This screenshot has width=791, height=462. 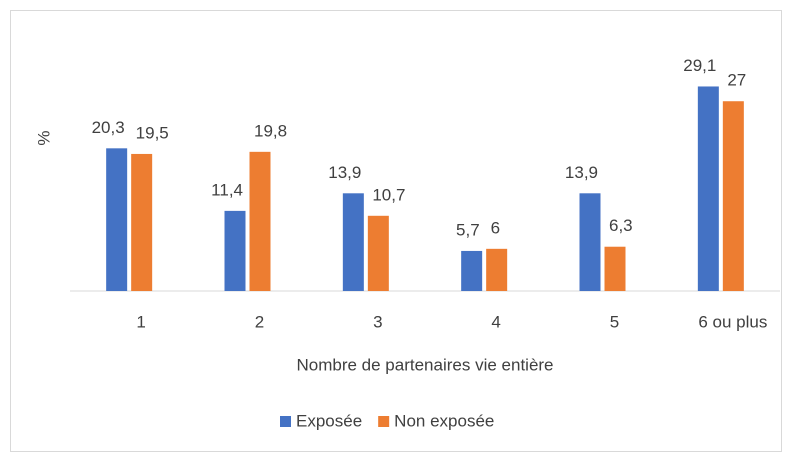 I want to click on data-label: 19,5, so click(x=152, y=132).